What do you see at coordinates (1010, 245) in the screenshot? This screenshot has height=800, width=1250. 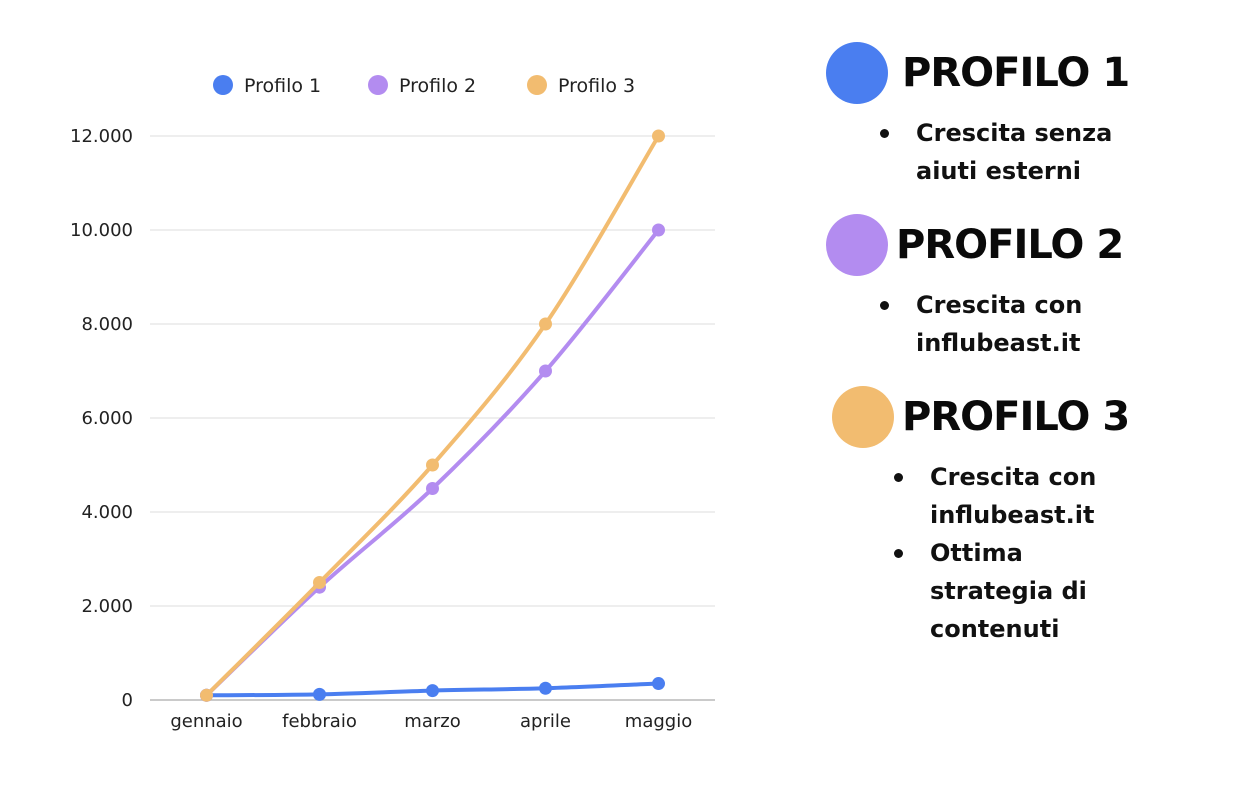 I see `profile-2-title: PROFILO 2` at bounding box center [1010, 245].